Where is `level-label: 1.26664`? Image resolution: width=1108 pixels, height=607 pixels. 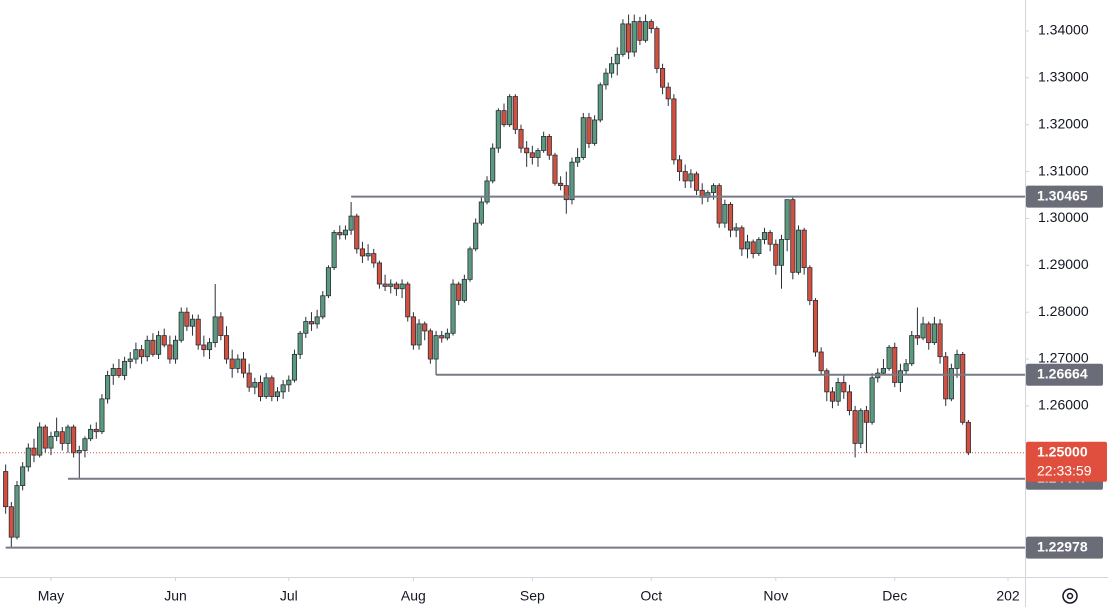 level-label: 1.26664 is located at coordinates (1062, 373).